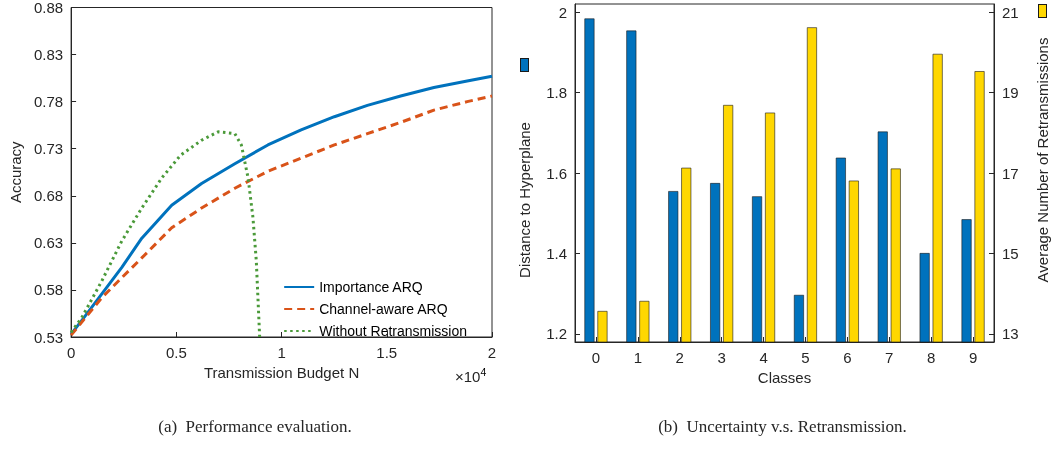 The height and width of the screenshot is (463, 1055). I want to click on x-tick-label: 4, so click(763, 357).